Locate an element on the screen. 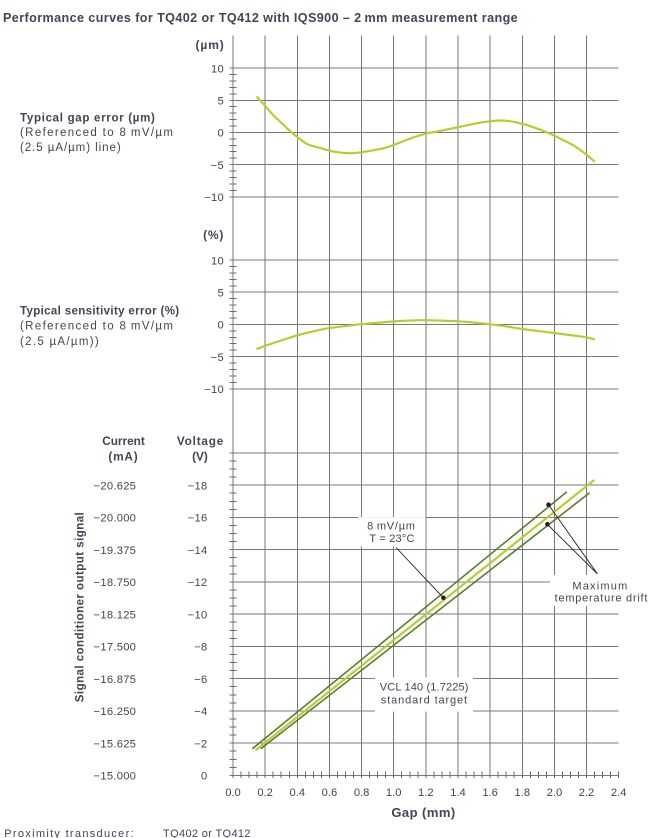 Image resolution: width=655 pixels, height=838 pixels. svg-text: (2.5 µA/µm) line) is located at coordinates (71, 148).